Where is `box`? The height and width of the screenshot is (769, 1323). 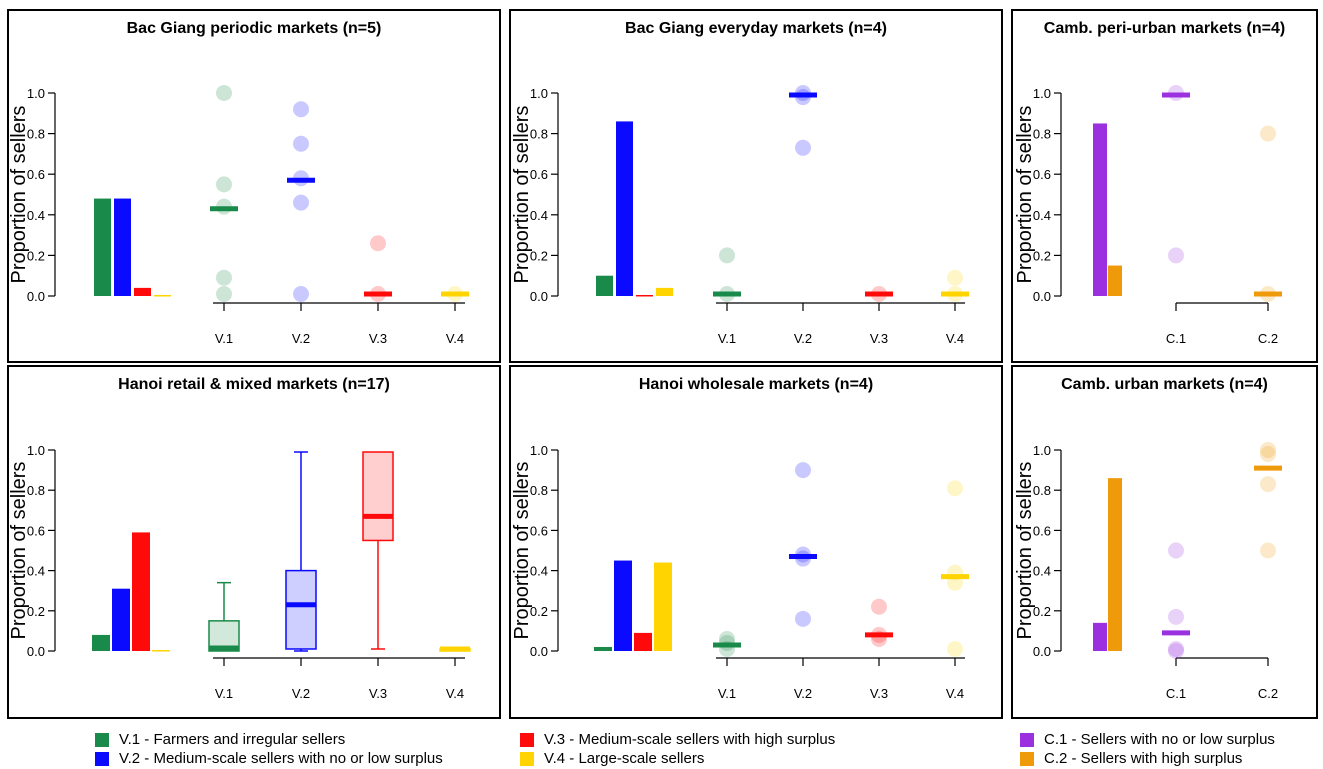
box is located at coordinates (378, 496).